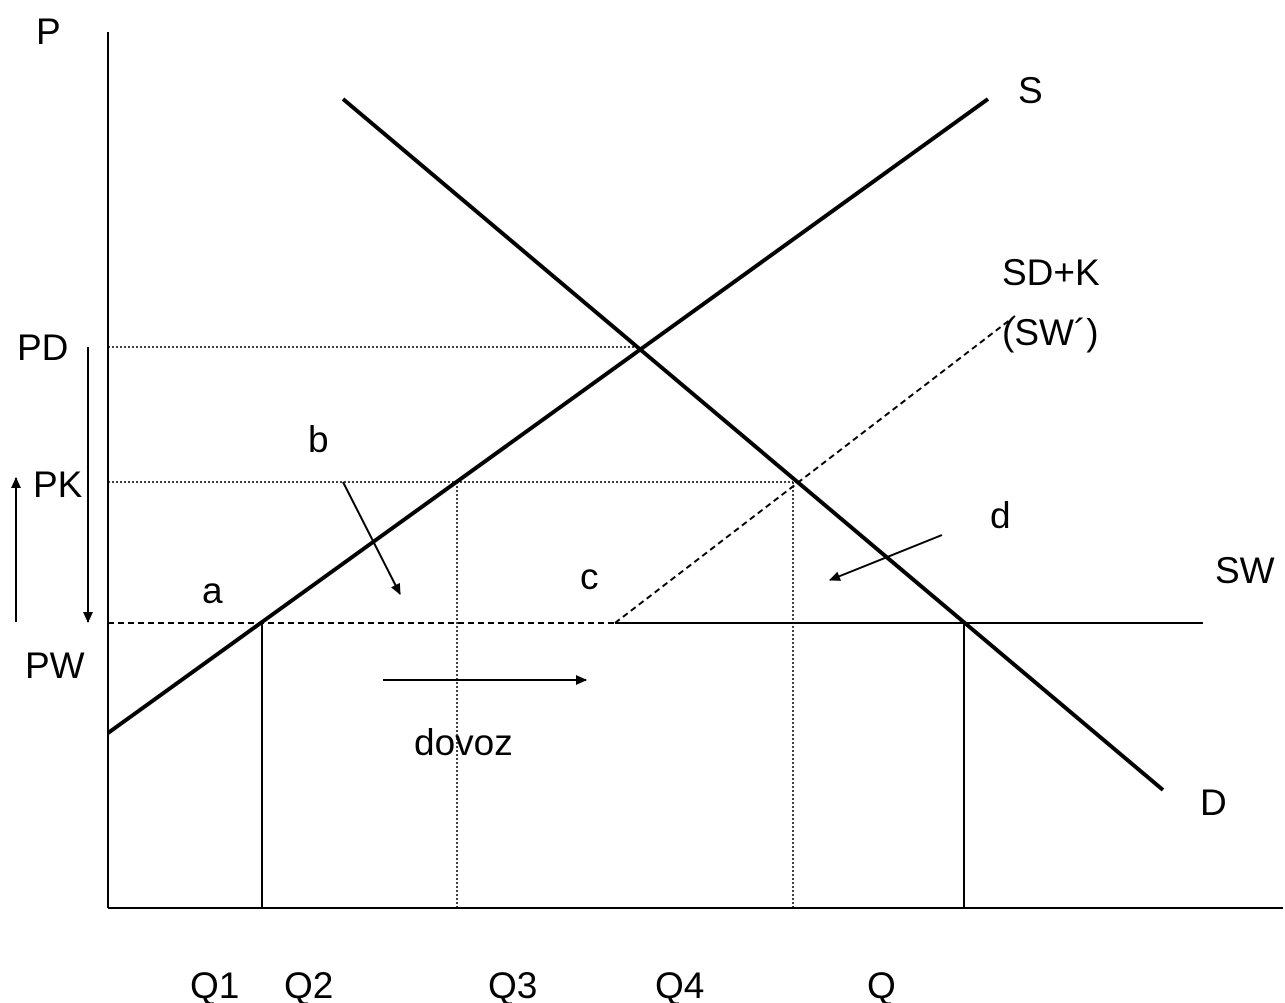 This screenshot has width=1285, height=1003. Describe the element at coordinates (318, 439) in the screenshot. I see `area-label-b: b` at that location.